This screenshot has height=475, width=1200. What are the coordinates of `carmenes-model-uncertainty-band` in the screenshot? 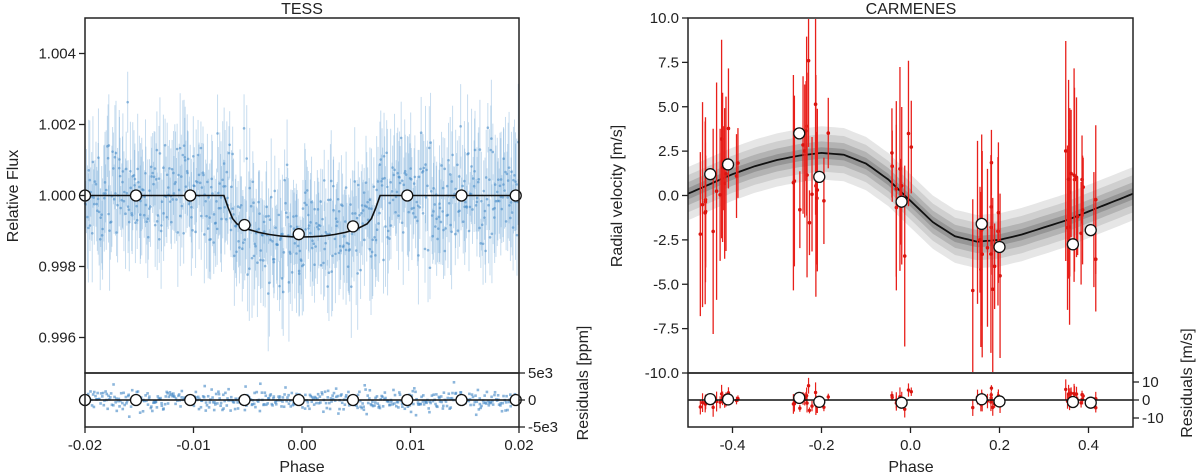 It's located at (910, 197).